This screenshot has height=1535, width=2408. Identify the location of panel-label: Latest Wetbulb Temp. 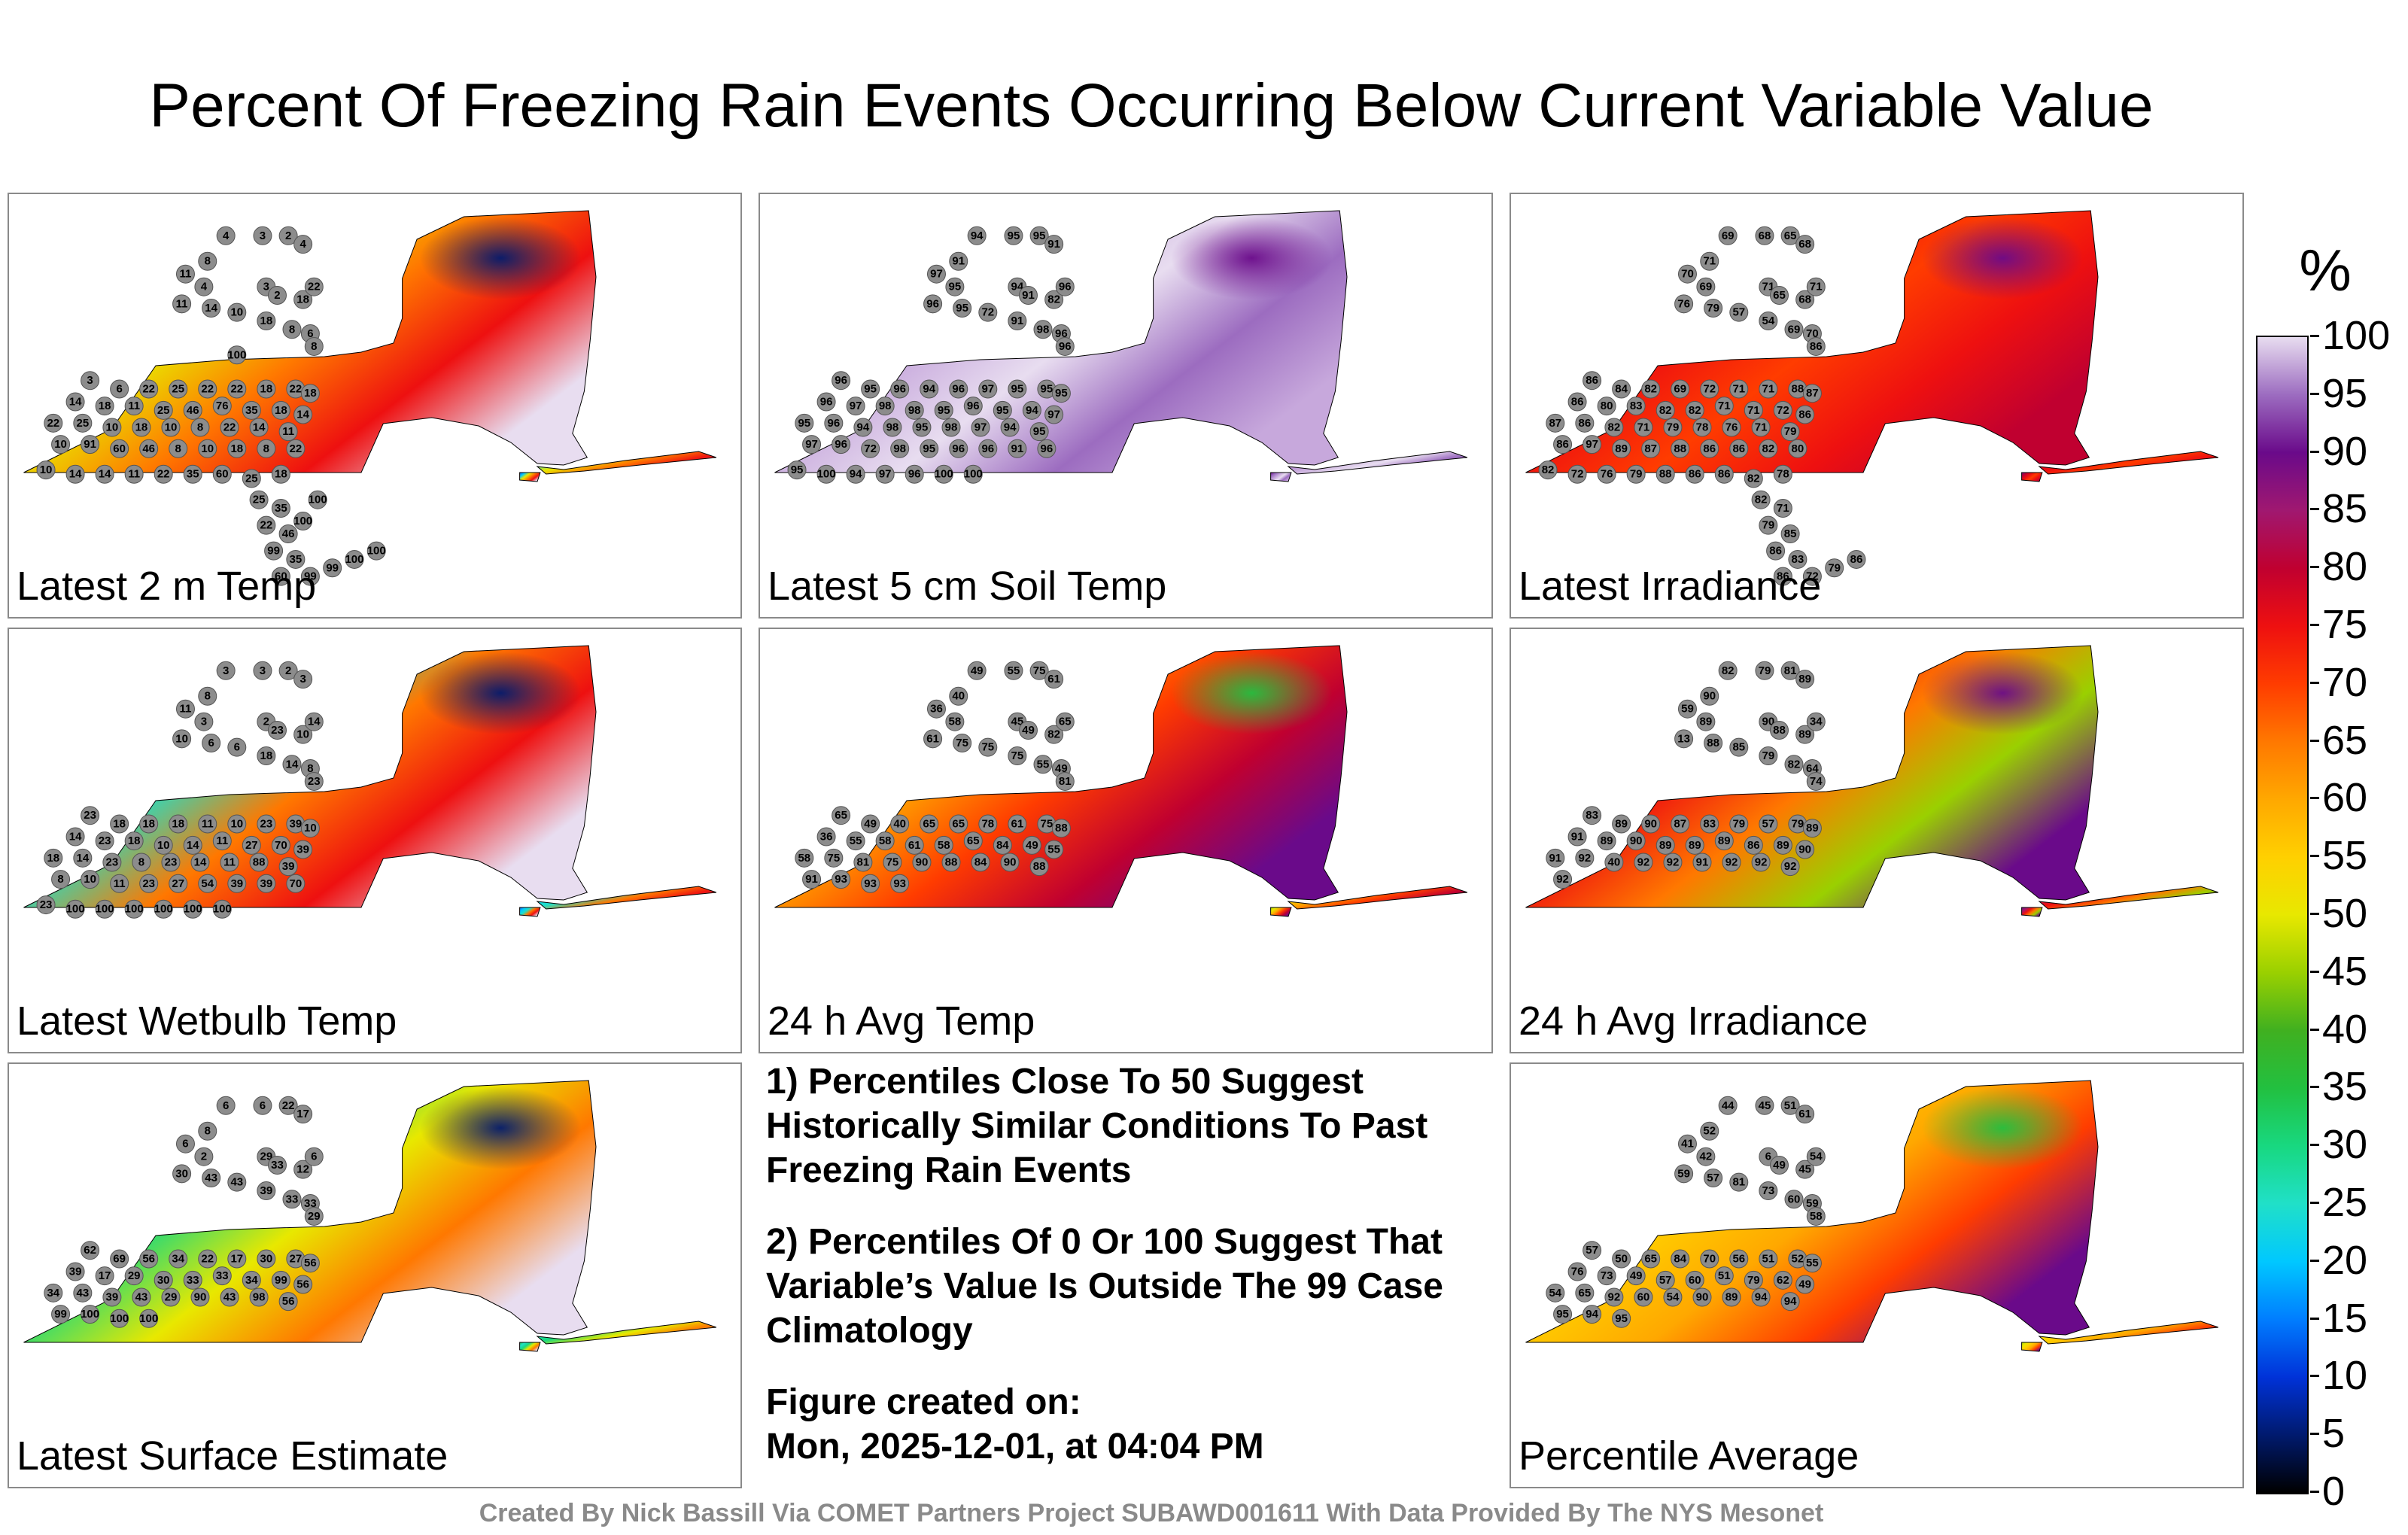
(207, 1021).